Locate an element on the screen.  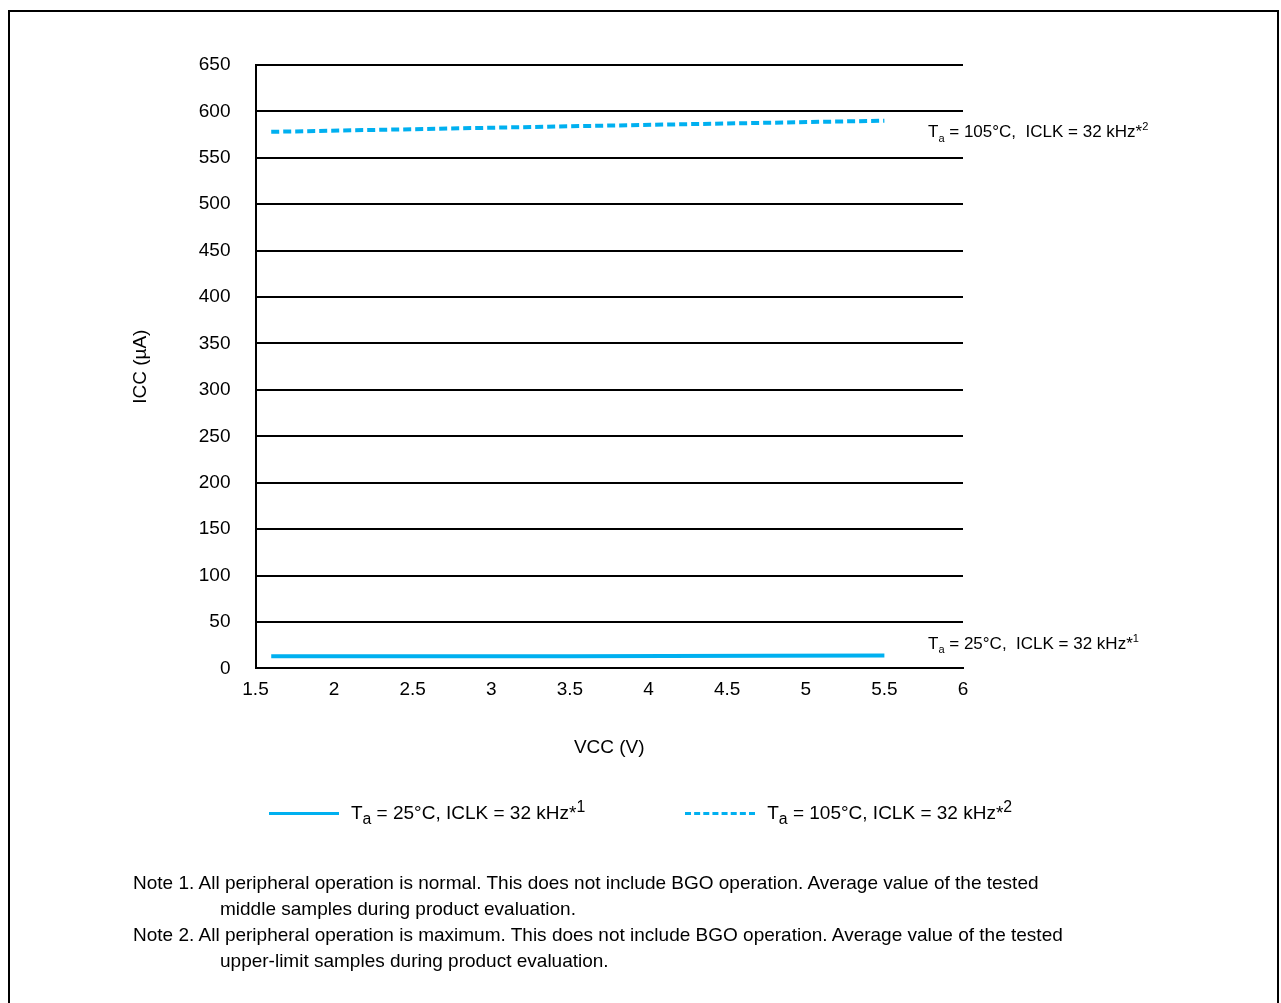
y-axis-title: ICC (µA) is located at coordinates (139, 366).